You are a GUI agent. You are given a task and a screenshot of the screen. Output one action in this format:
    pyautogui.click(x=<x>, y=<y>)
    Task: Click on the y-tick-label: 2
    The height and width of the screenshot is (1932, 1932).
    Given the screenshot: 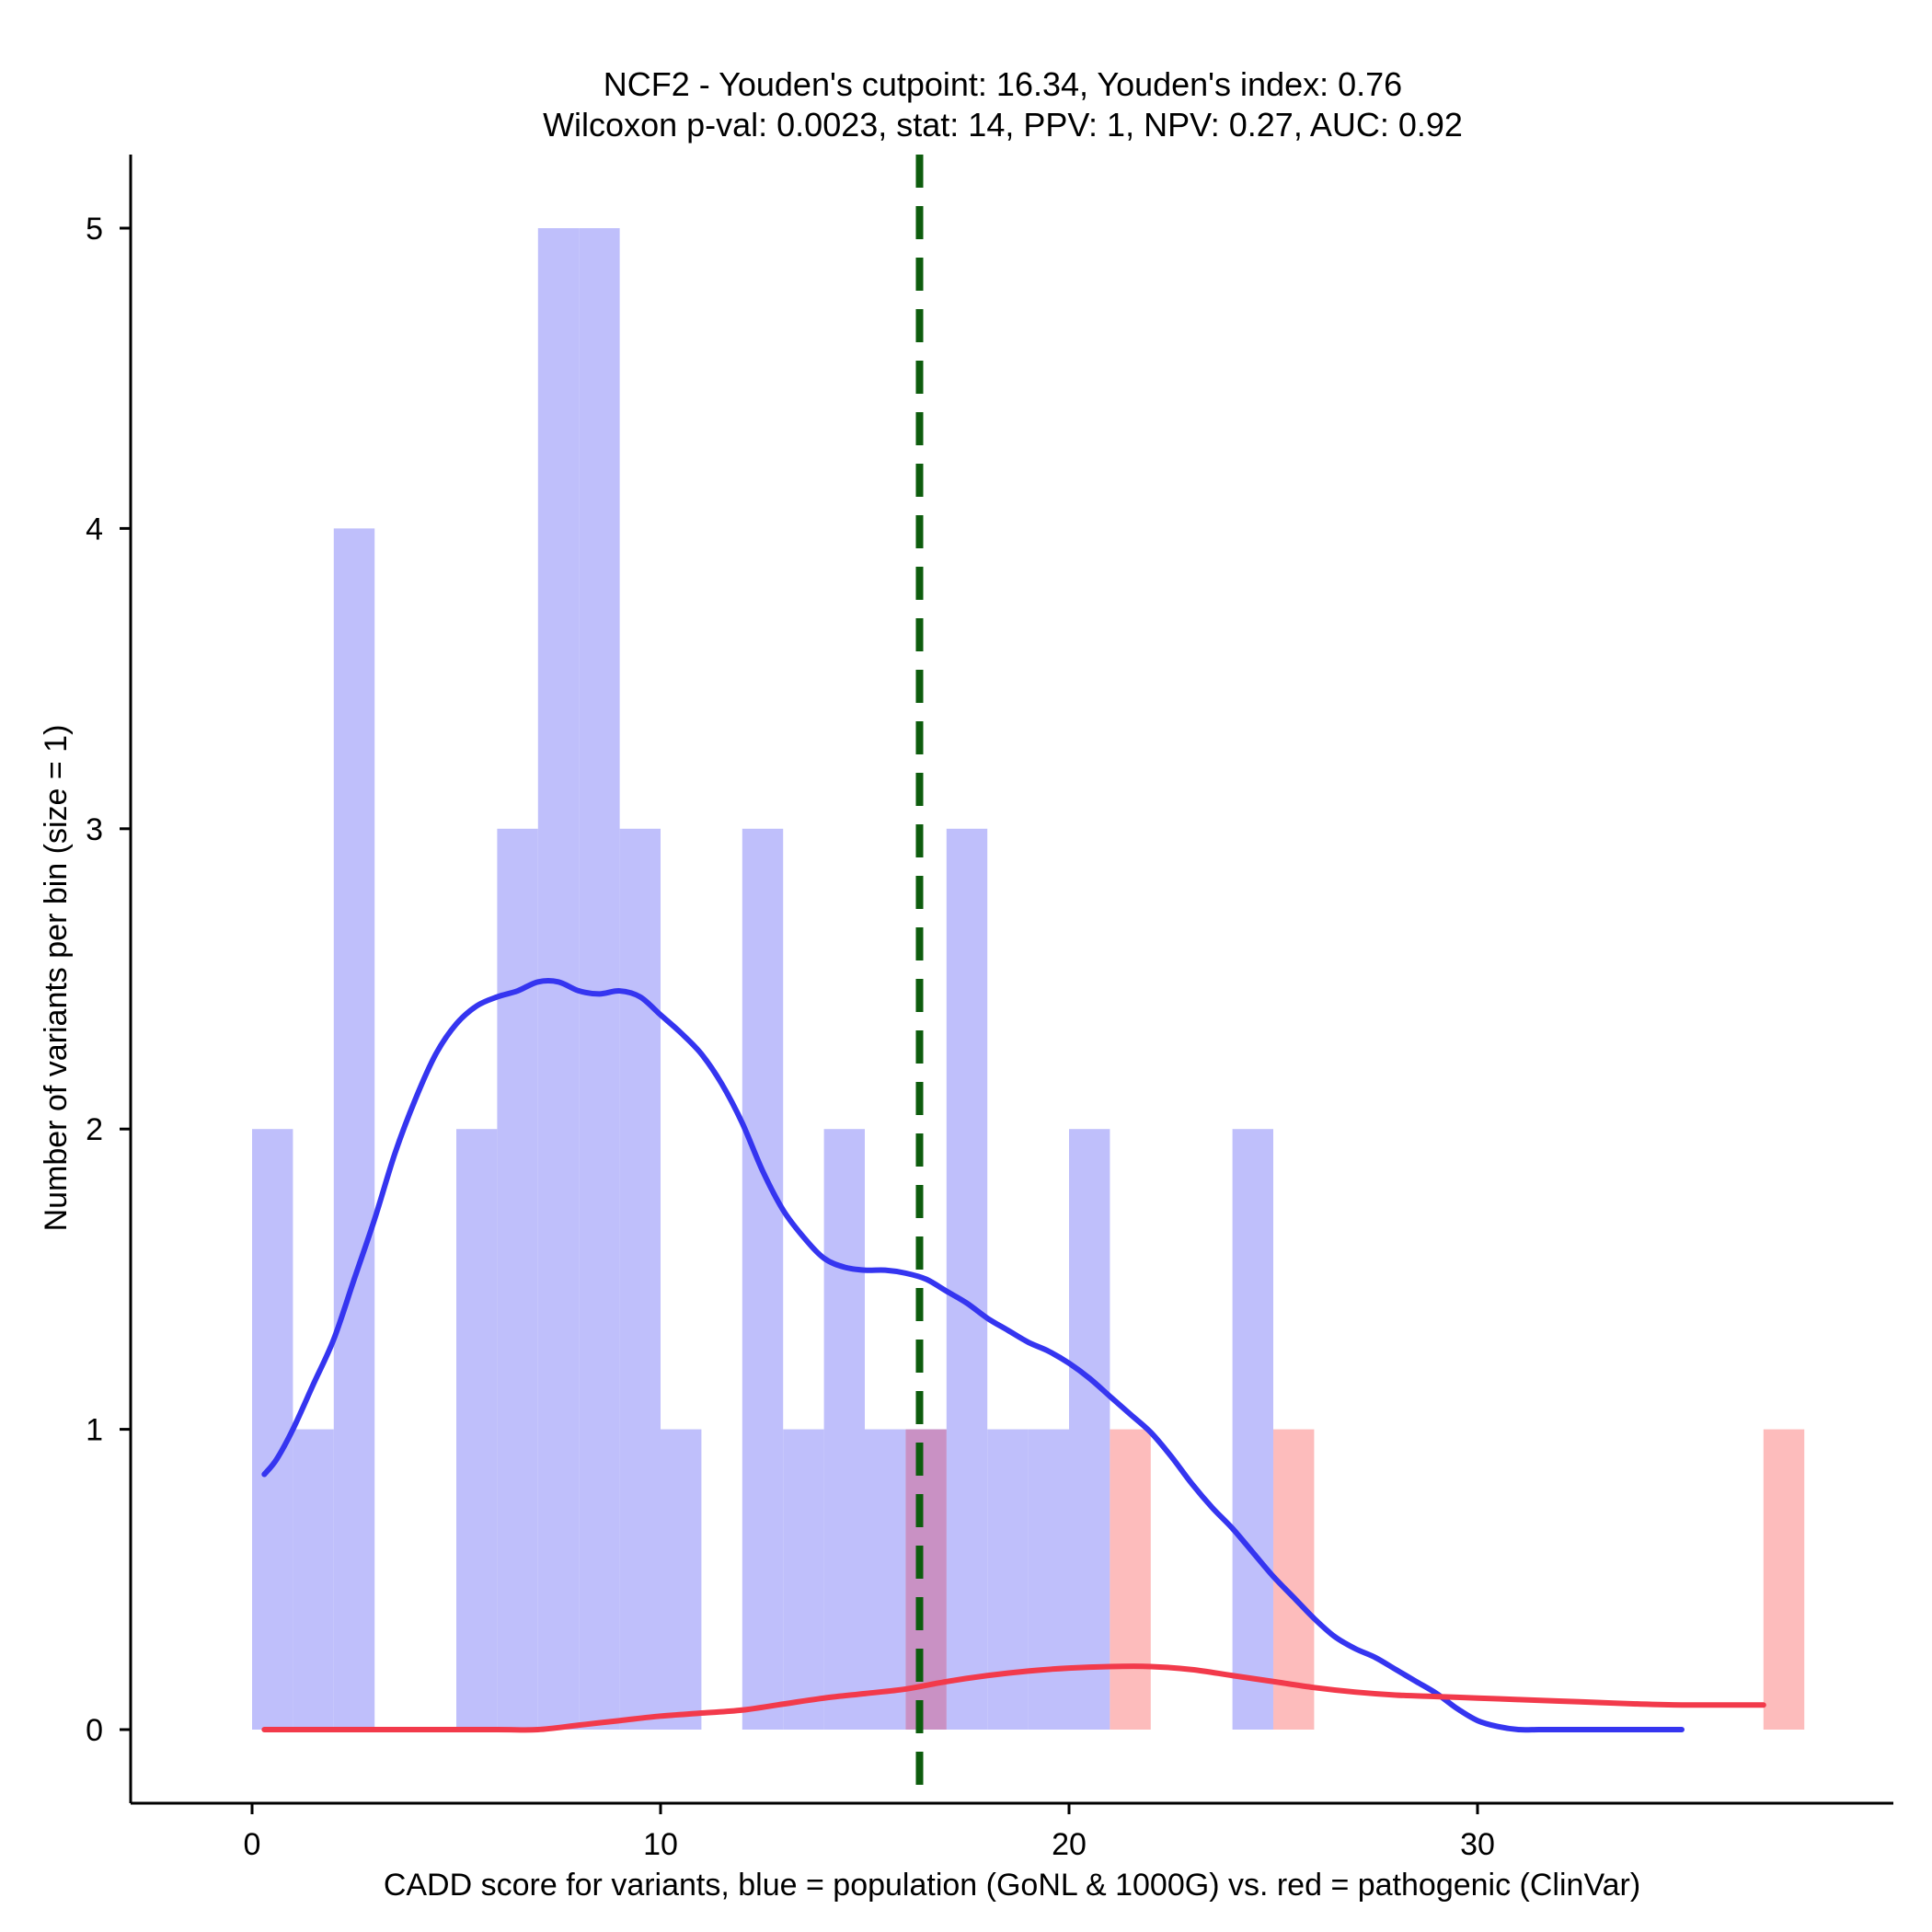 What is the action you would take?
    pyautogui.click(x=94, y=1129)
    